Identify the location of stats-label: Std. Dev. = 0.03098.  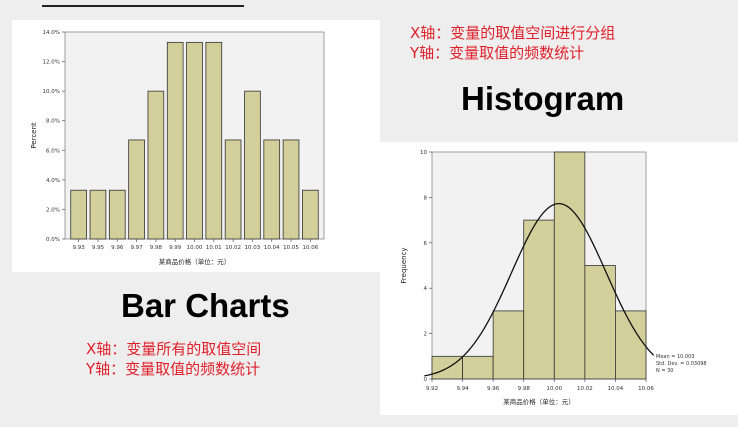
(681, 364).